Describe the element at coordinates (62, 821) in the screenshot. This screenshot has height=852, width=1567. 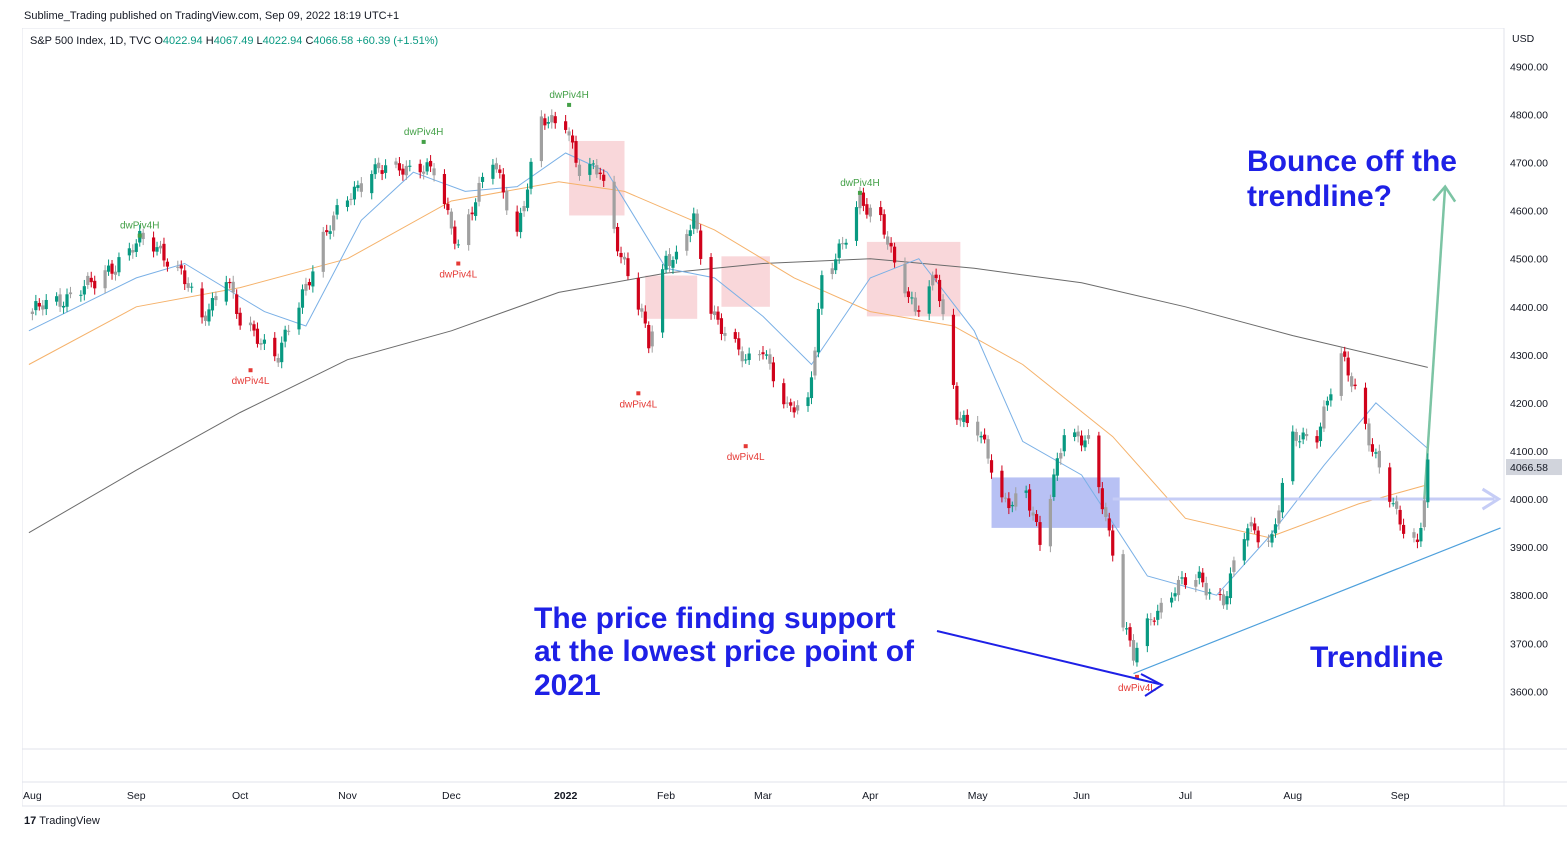
I see `tradingview-brand: 17 TradingView` at that location.